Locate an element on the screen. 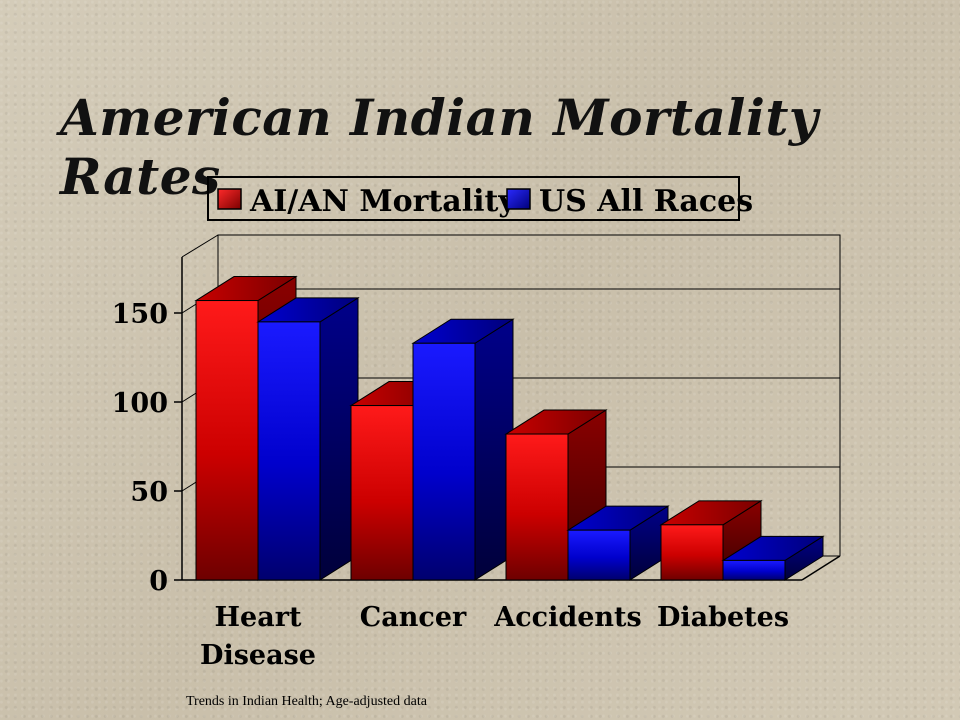  bar-us-all-races-accidents is located at coordinates (618, 543).